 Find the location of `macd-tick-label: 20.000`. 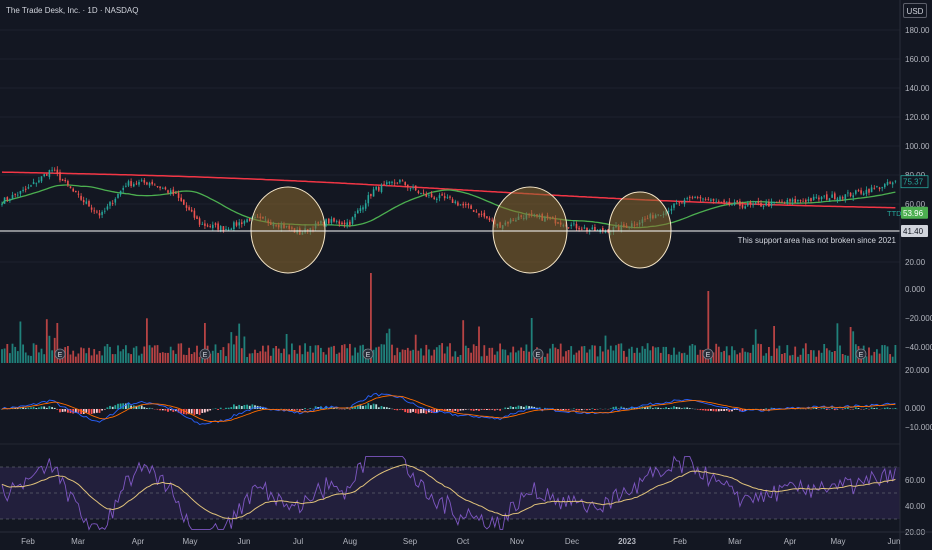

macd-tick-label: 20.000 is located at coordinates (917, 370).